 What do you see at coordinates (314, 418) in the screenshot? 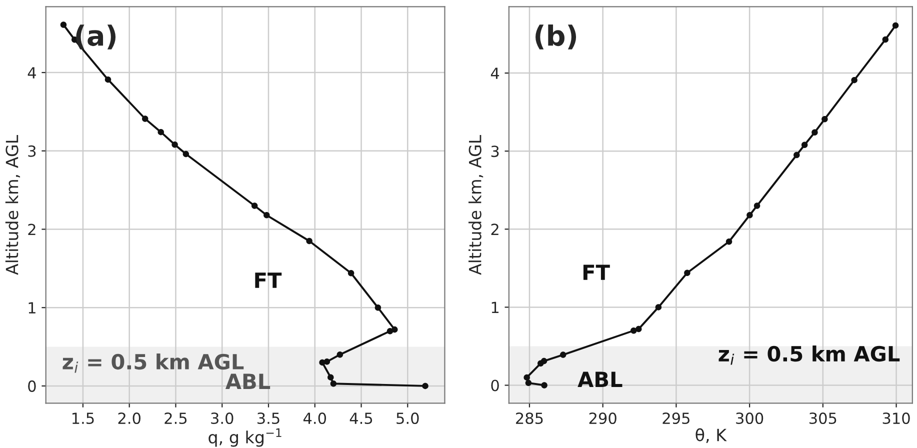
I see `x-tick-label: 4.0` at bounding box center [314, 418].